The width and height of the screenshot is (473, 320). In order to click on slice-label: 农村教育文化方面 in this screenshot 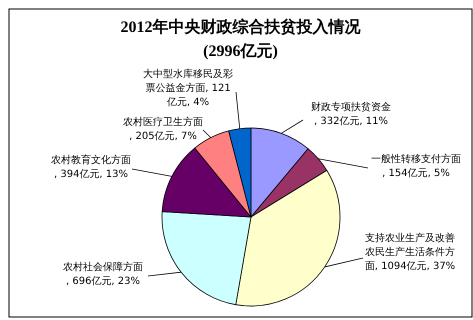, I will do `click(91, 160)`.